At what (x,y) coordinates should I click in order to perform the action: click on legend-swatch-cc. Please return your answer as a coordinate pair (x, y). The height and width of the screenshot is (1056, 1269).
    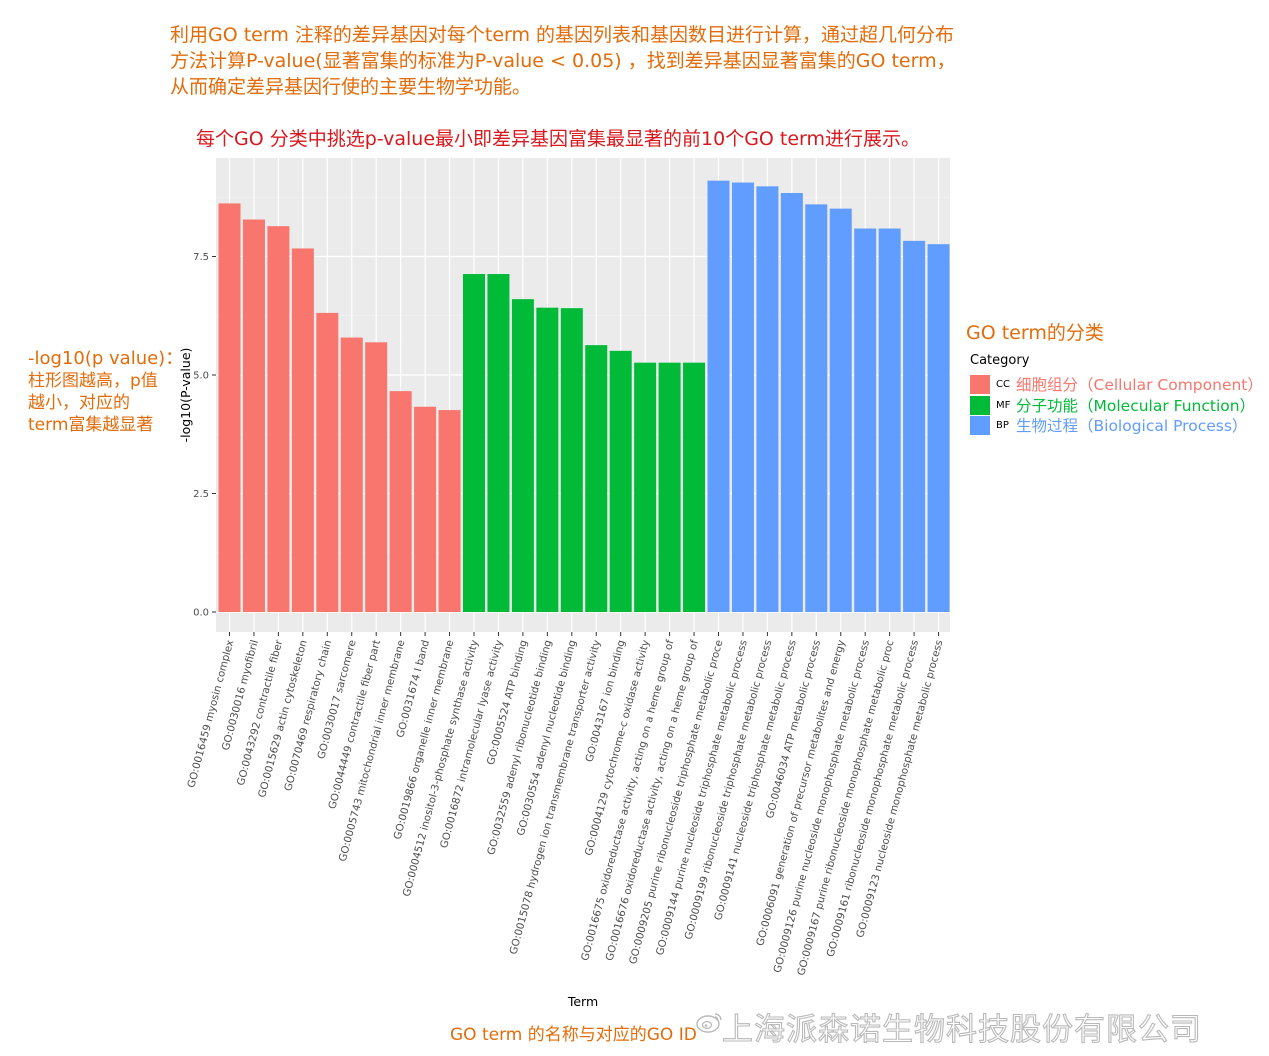
    Looking at the image, I should click on (980, 384).